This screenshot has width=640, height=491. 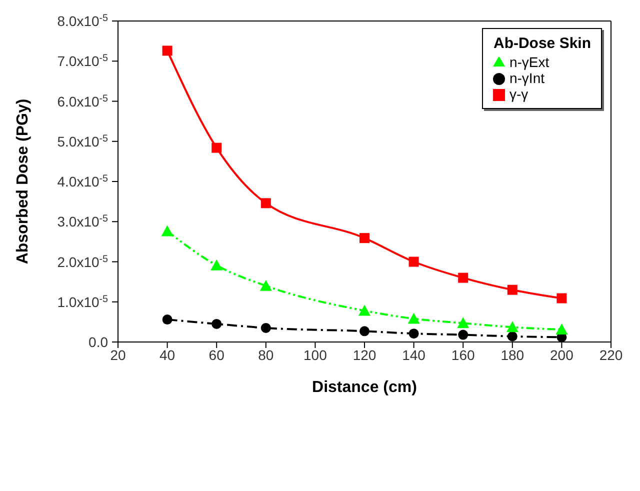 I want to click on x-tick-label: 160, so click(x=463, y=354).